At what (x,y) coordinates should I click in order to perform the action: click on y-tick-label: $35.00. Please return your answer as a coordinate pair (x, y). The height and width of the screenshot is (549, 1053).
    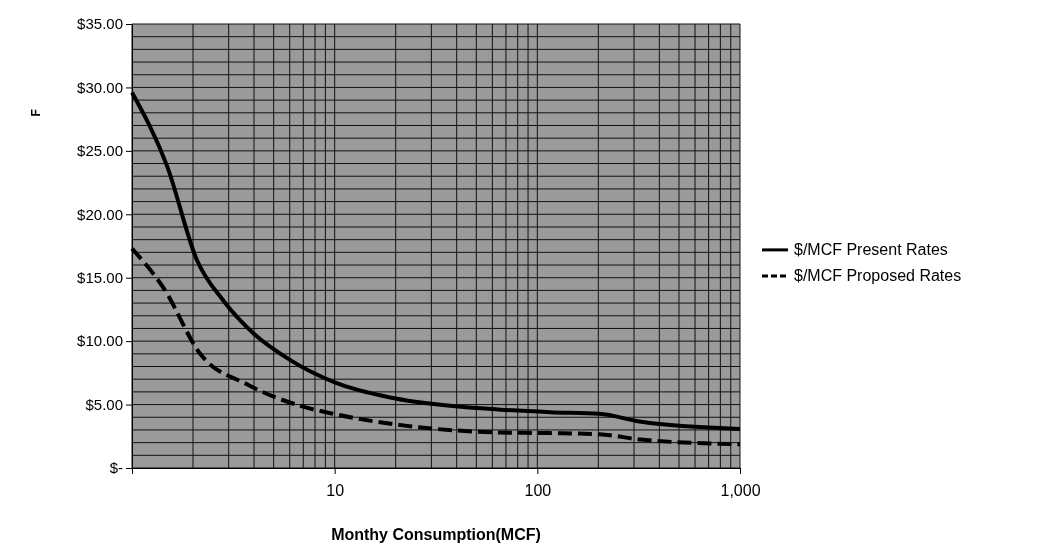
    Looking at the image, I should click on (100, 24).